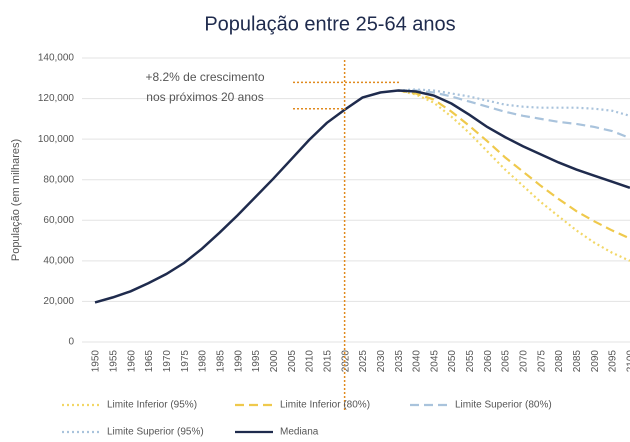 The width and height of the screenshot is (630, 442). What do you see at coordinates (488, 361) in the screenshot?
I see `x-tick-label: 2060` at bounding box center [488, 361].